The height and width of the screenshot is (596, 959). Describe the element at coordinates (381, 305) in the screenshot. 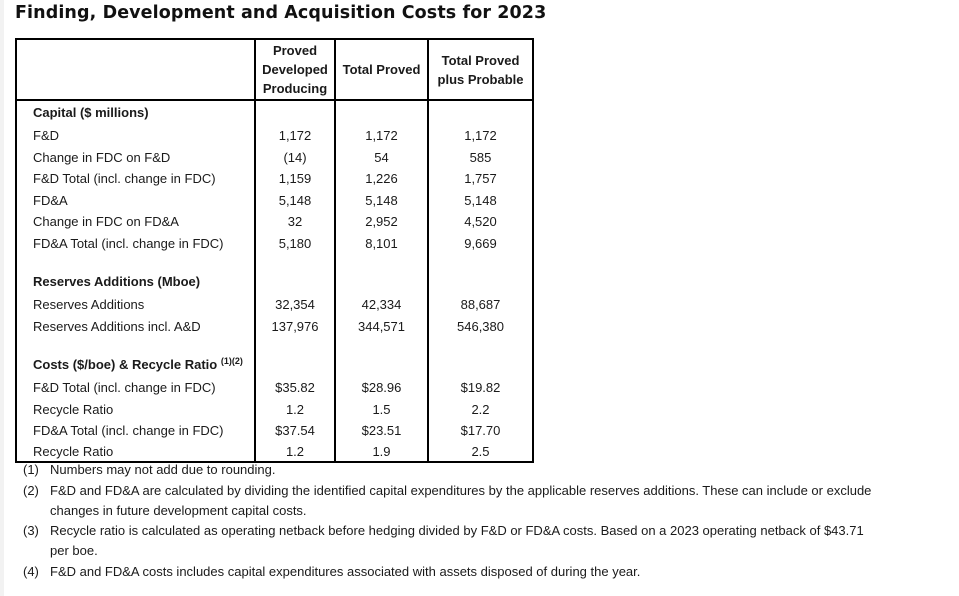

I see `value-total-proved: 42,334` at that location.